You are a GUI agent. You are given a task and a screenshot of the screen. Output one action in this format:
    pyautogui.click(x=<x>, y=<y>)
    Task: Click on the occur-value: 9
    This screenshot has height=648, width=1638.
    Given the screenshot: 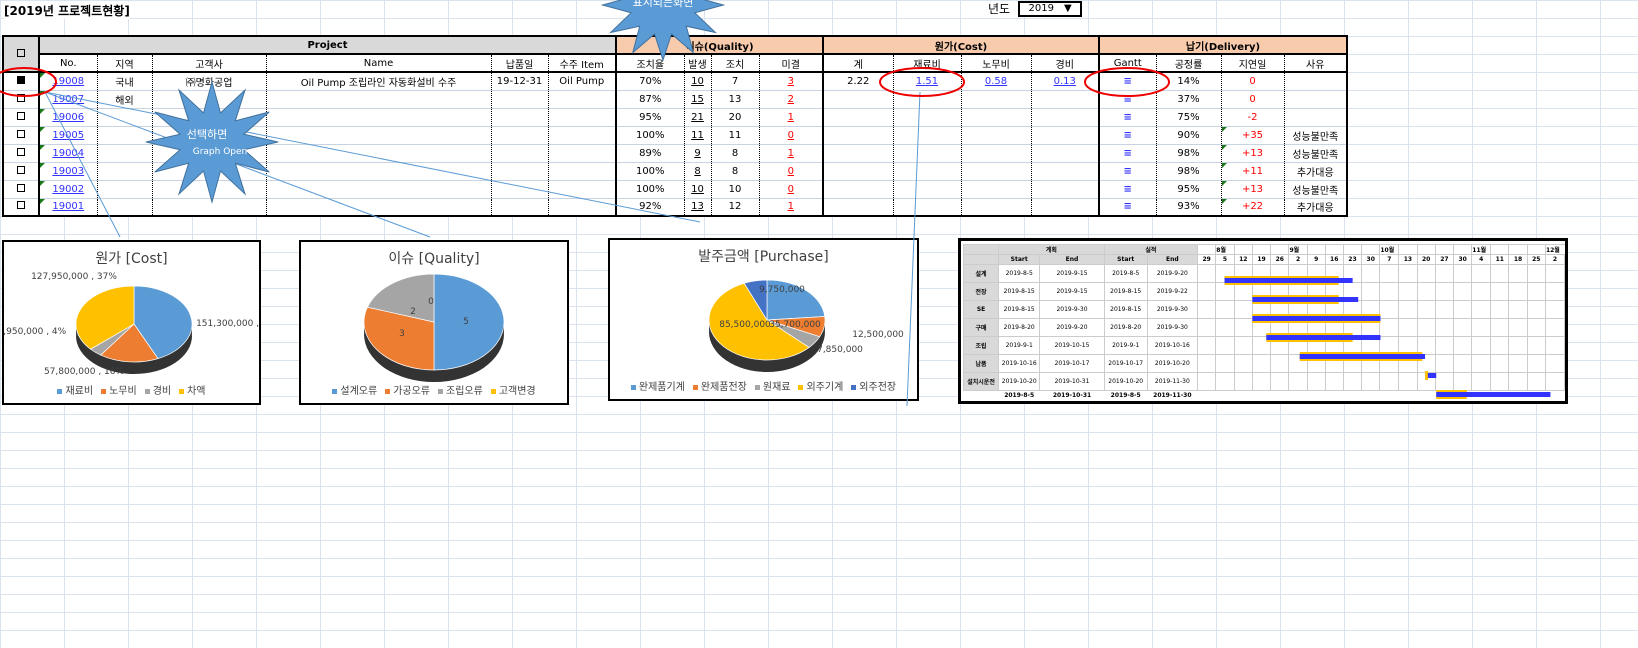 What is the action you would take?
    pyautogui.click(x=697, y=153)
    